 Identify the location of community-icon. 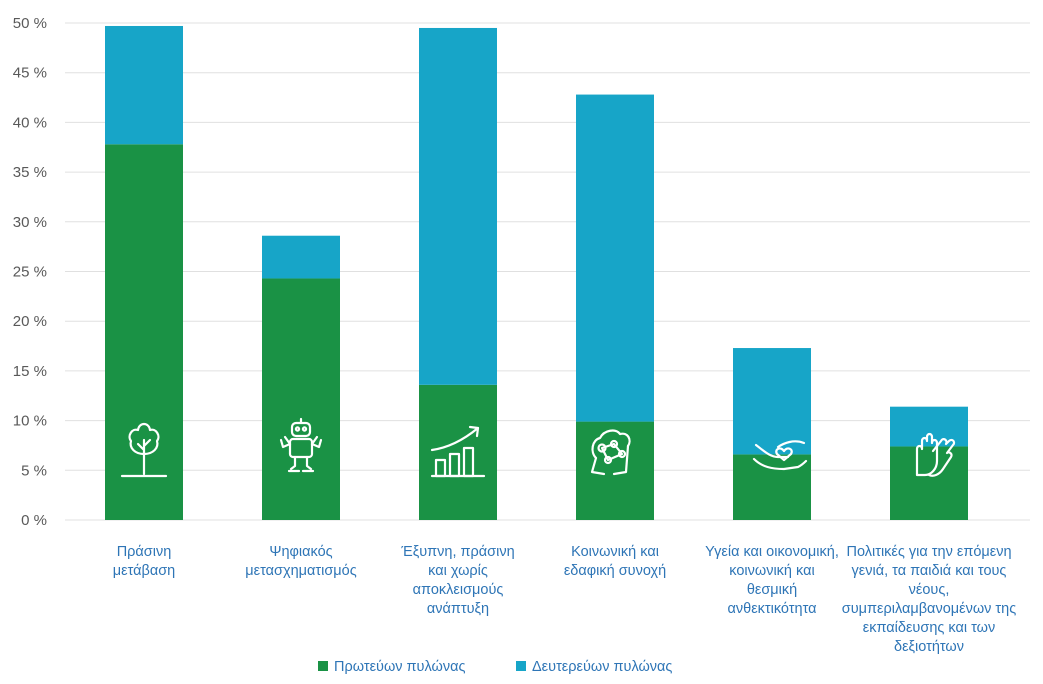
(610, 452).